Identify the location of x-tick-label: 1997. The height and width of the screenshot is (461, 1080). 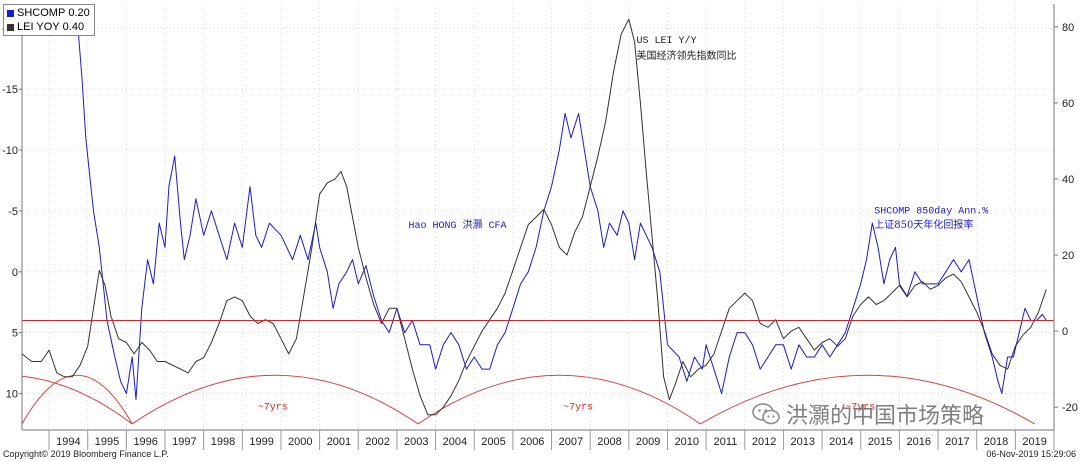
(184, 442).